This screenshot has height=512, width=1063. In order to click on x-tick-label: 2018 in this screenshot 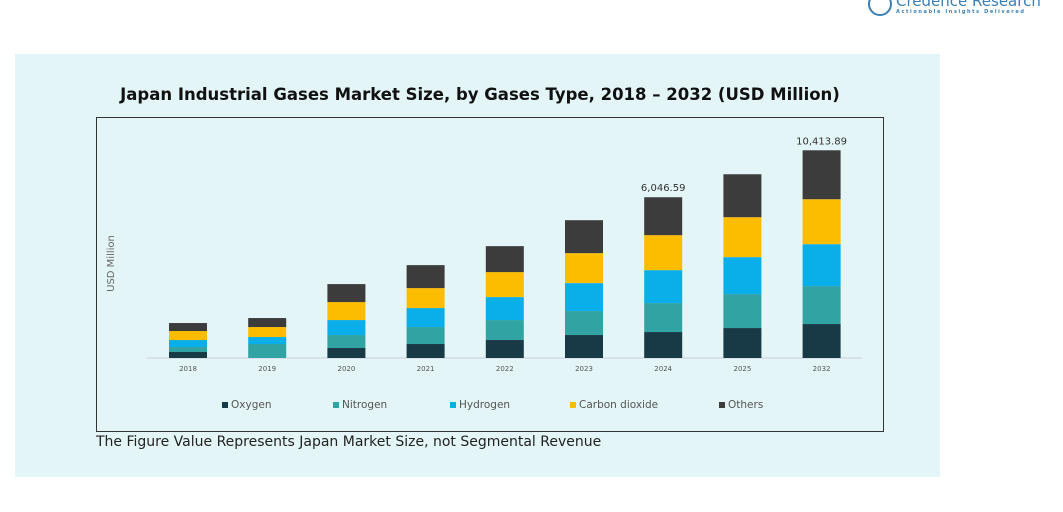, I will do `click(188, 369)`.